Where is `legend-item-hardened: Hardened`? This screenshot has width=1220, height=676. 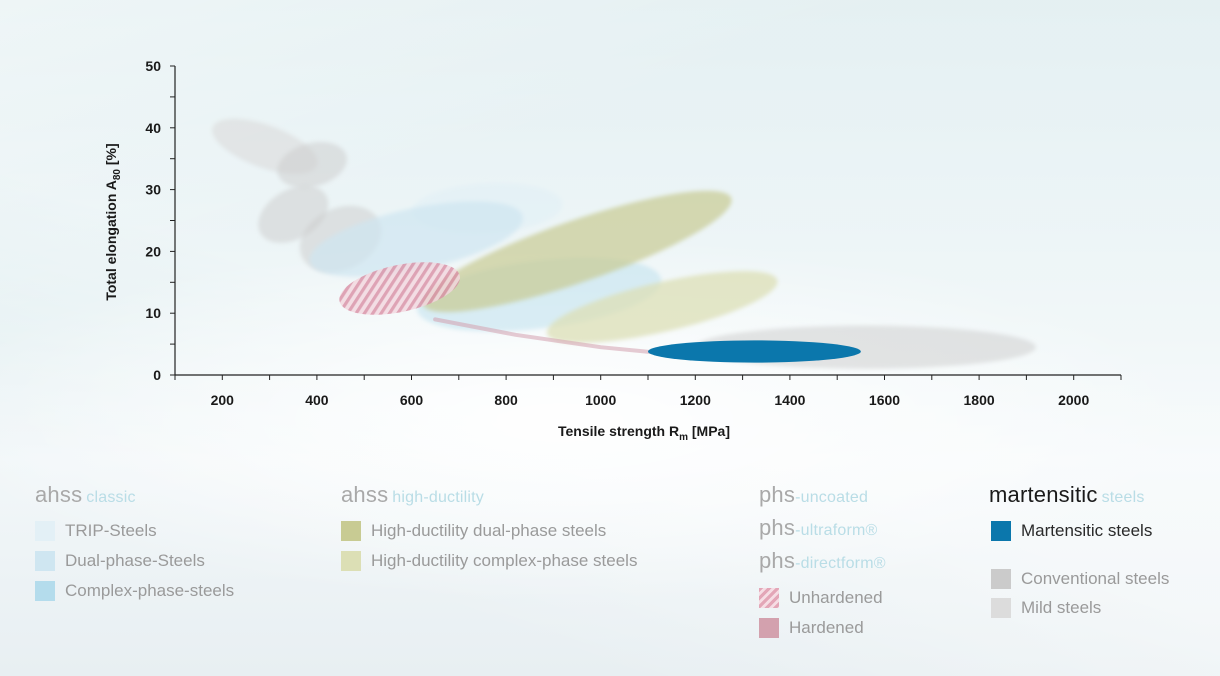 legend-item-hardened: Hardened is located at coordinates (811, 628).